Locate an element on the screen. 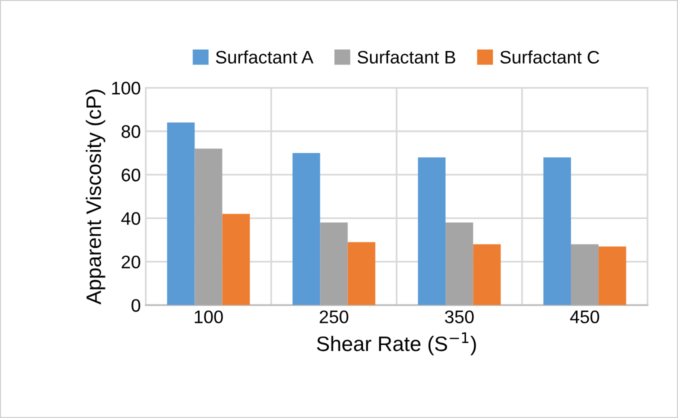  y-tick-label: 40 is located at coordinates (130, 218).